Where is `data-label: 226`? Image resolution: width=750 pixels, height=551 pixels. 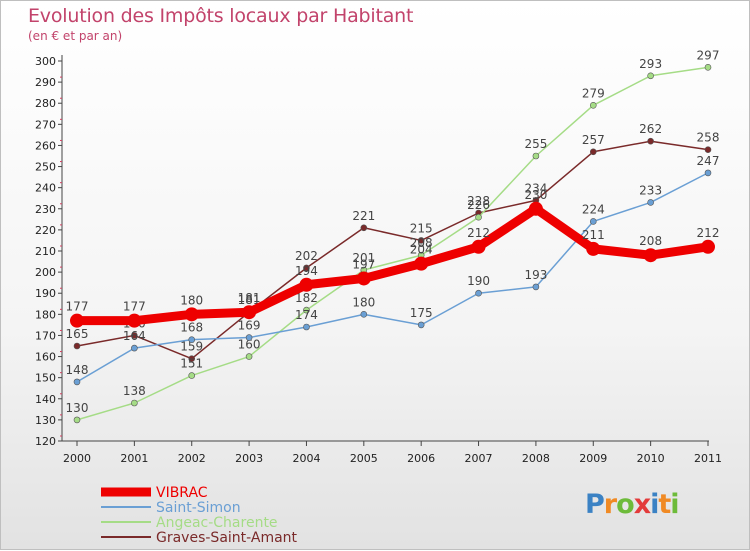
data-label: 226 is located at coordinates (478, 205).